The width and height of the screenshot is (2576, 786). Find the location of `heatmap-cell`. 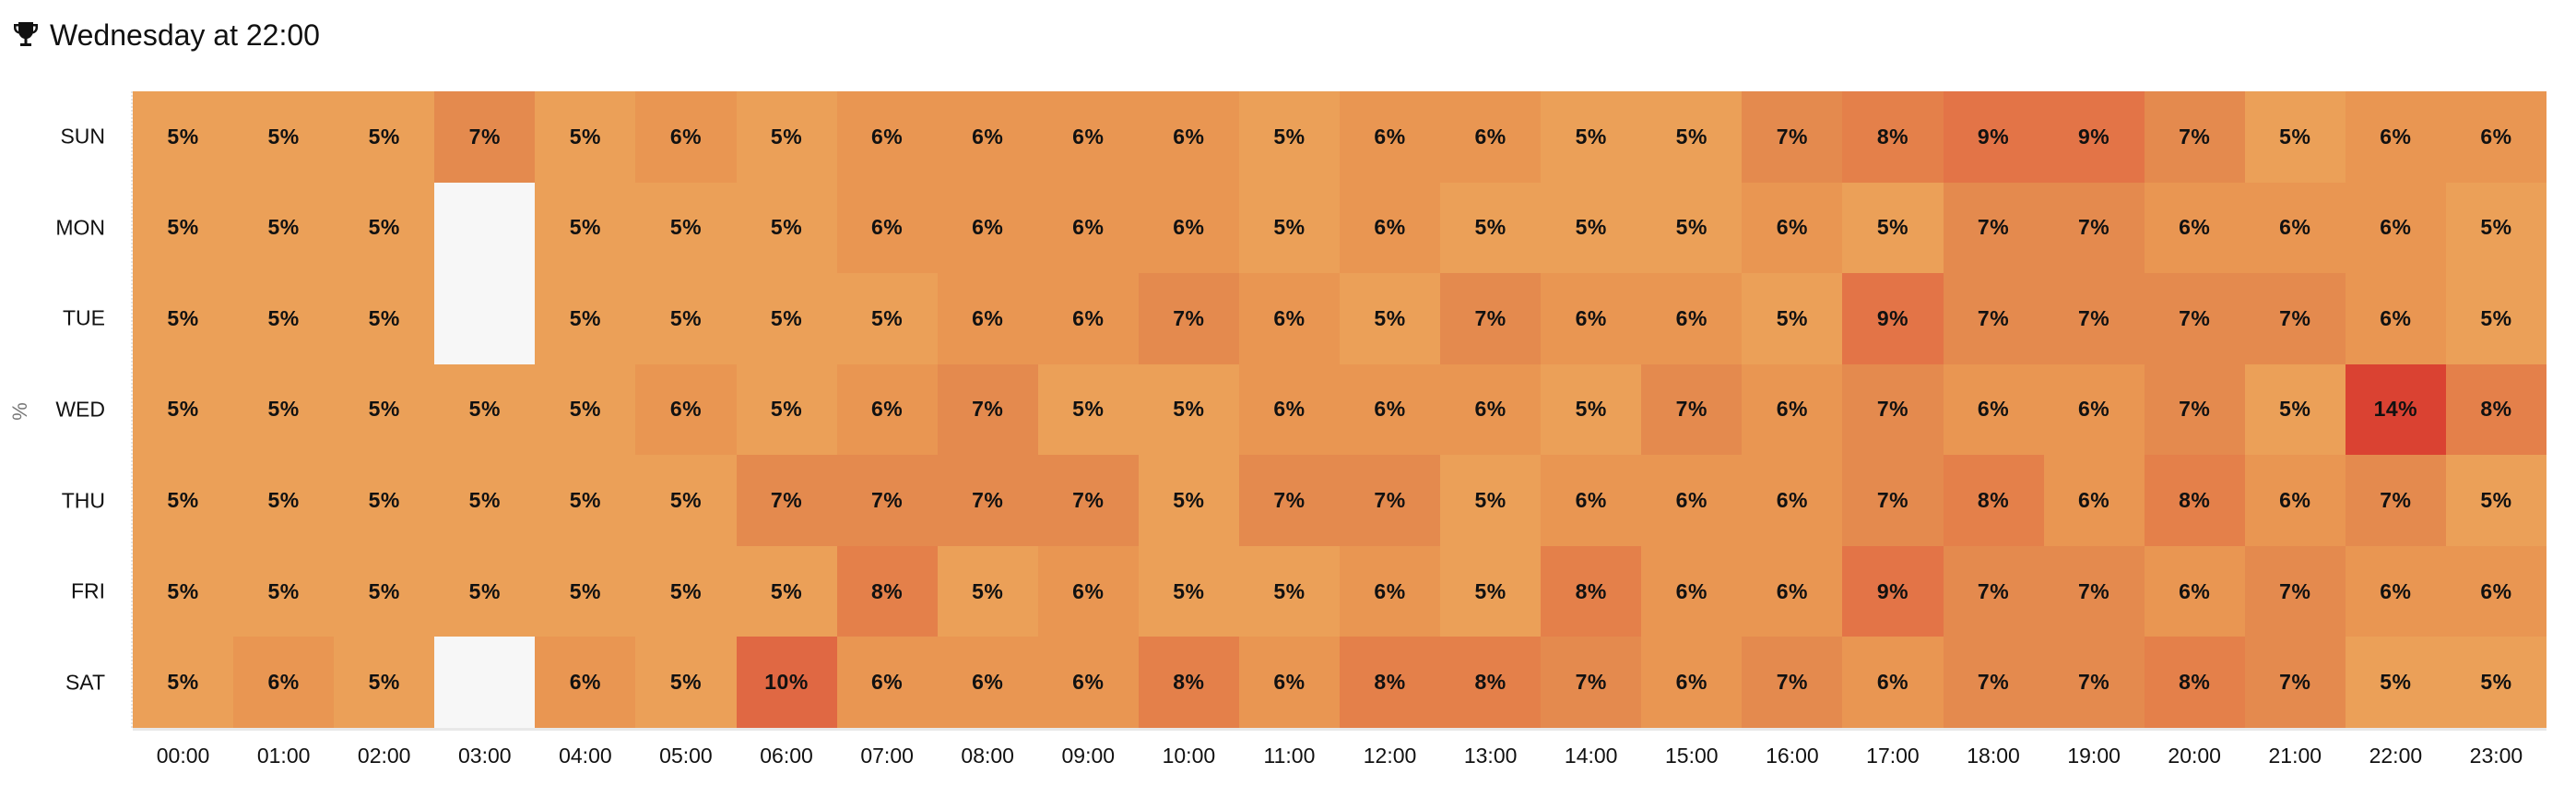

heatmap-cell is located at coordinates (485, 318).